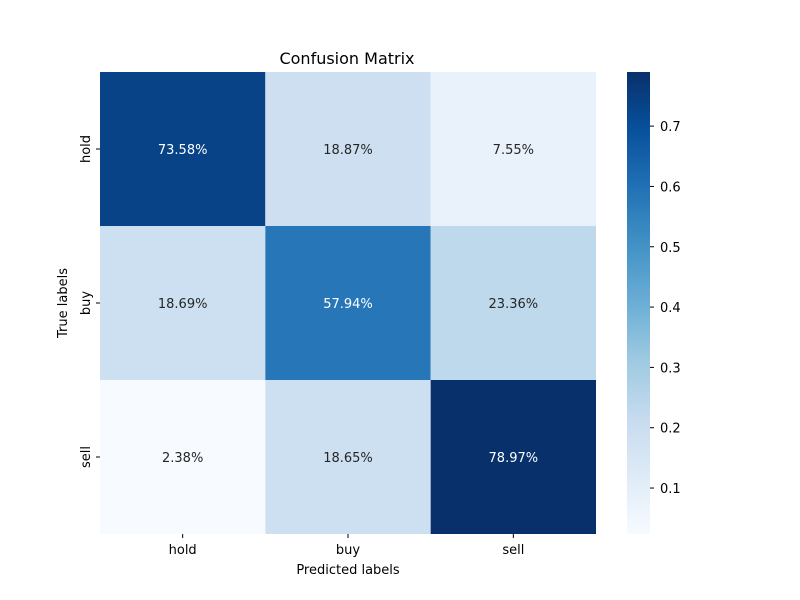 Image resolution: width=800 pixels, height=600 pixels. I want to click on colorbar-tick-label: 0.2, so click(670, 429).